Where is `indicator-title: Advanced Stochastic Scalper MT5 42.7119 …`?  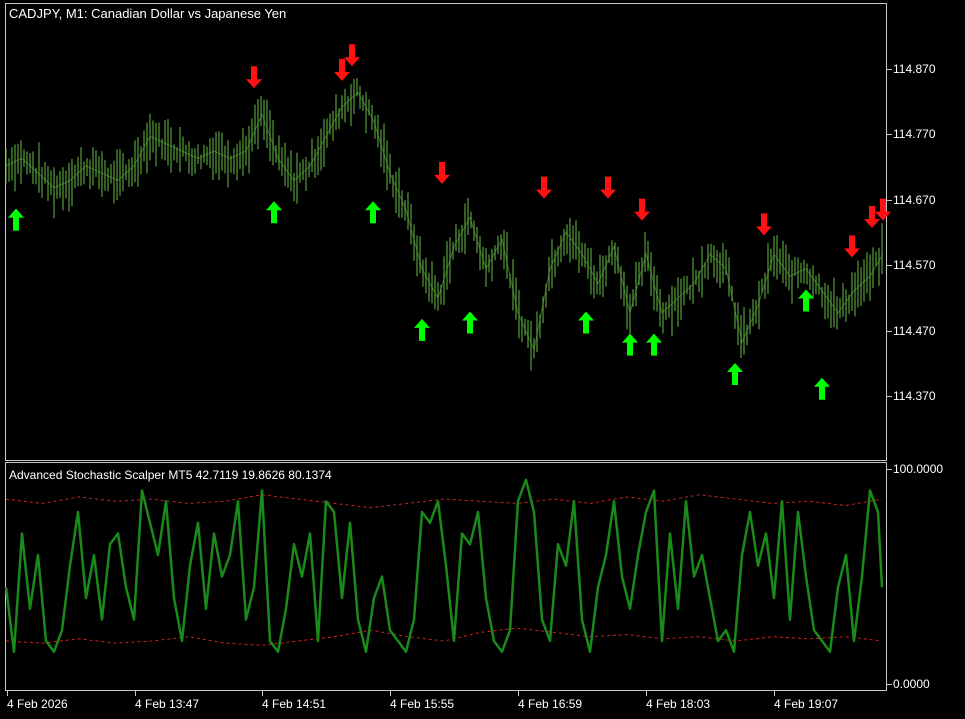 indicator-title: Advanced Stochastic Scalper MT5 42.7119 … is located at coordinates (170, 475).